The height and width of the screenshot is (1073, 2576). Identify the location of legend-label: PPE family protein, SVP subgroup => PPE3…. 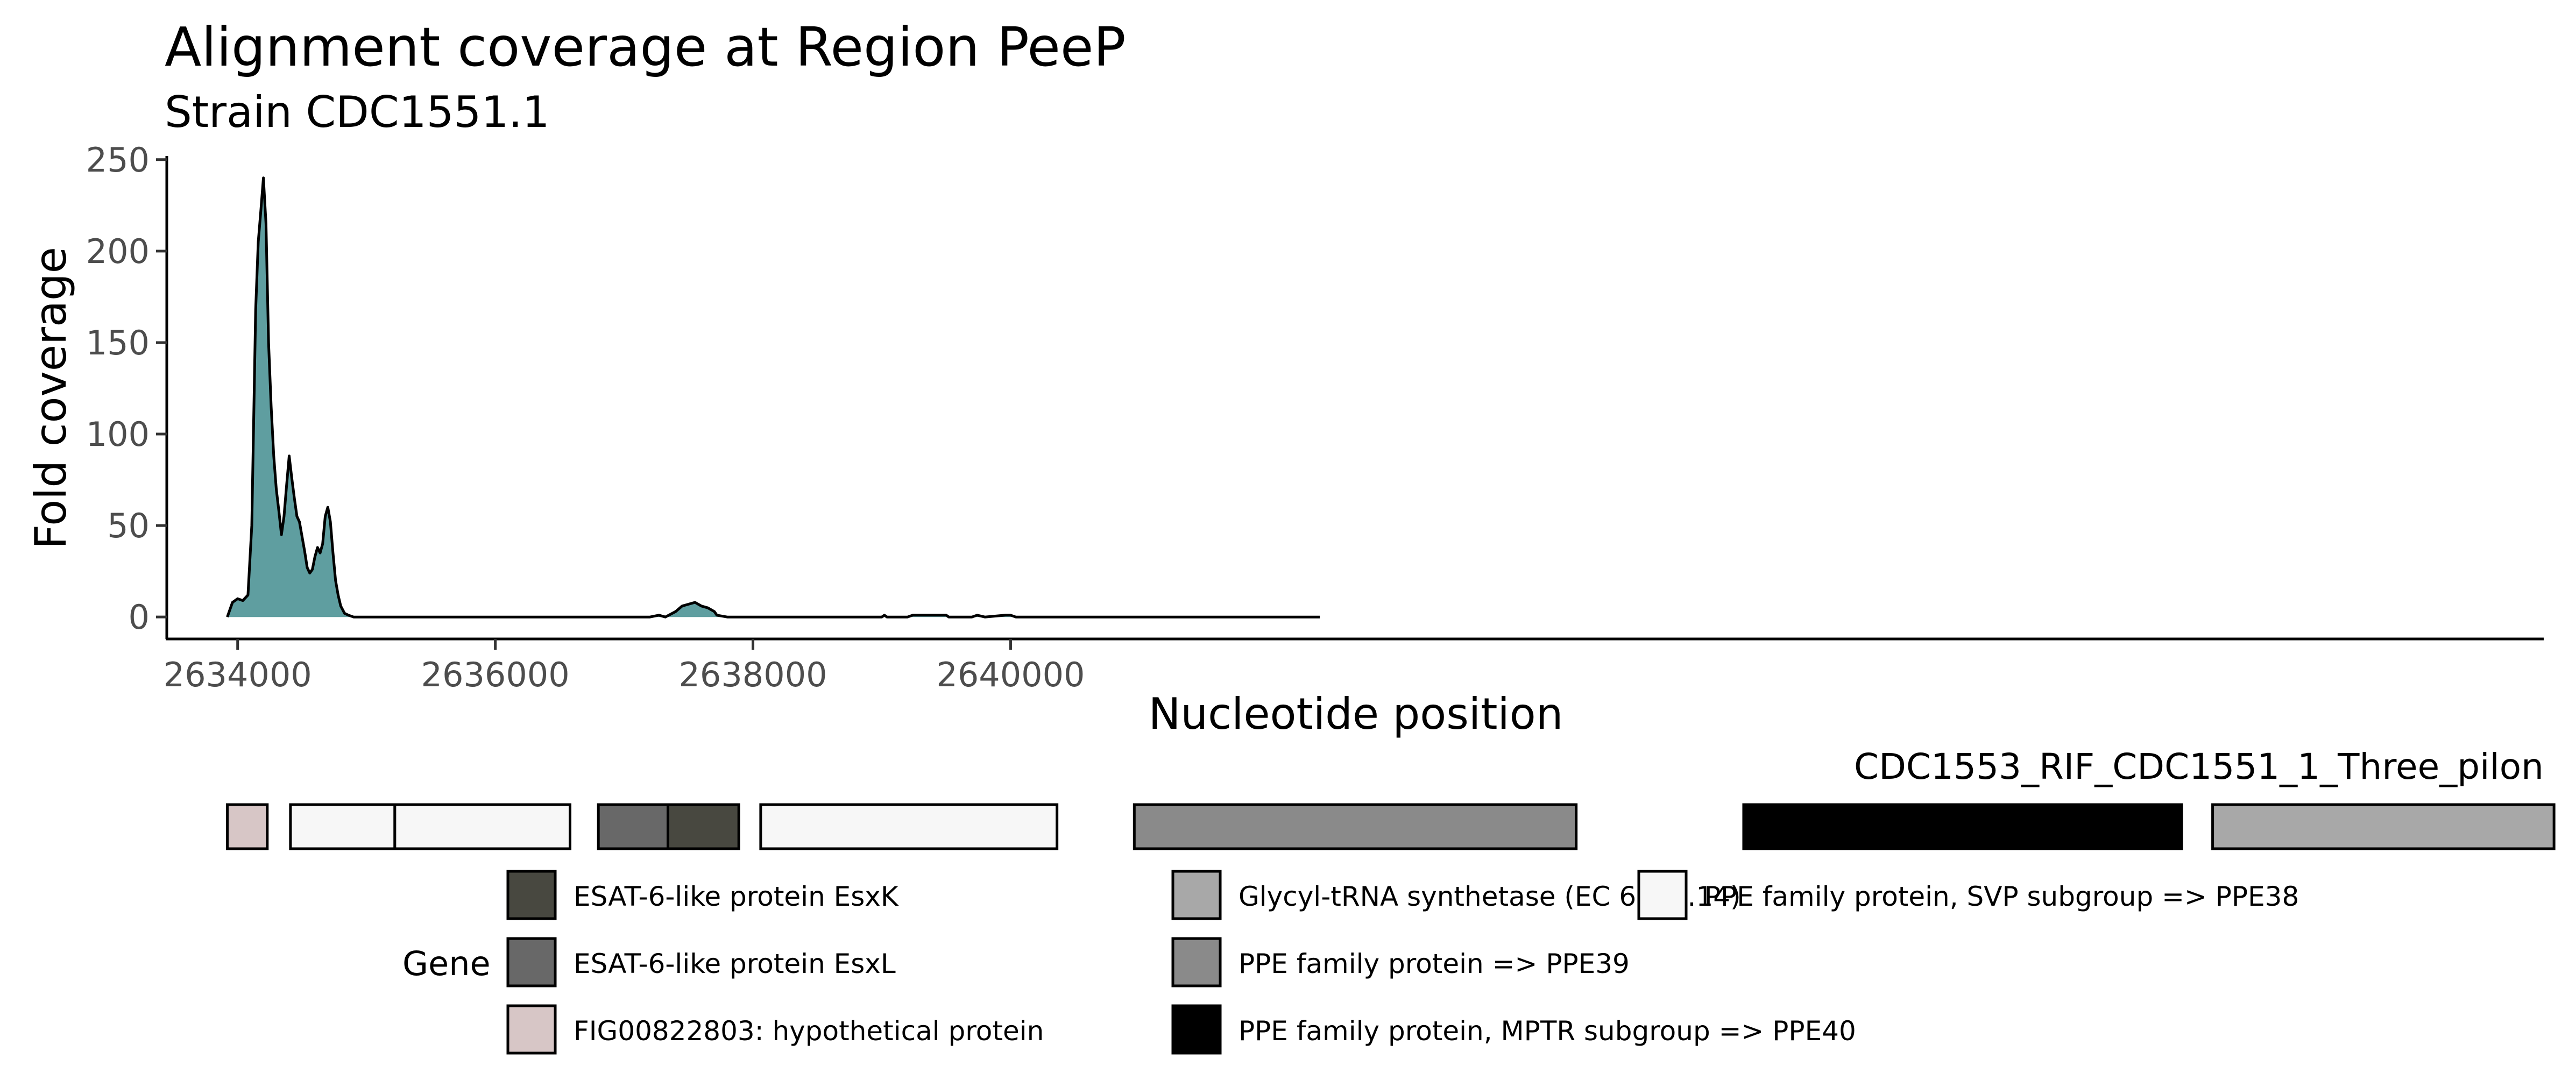
(2001, 896).